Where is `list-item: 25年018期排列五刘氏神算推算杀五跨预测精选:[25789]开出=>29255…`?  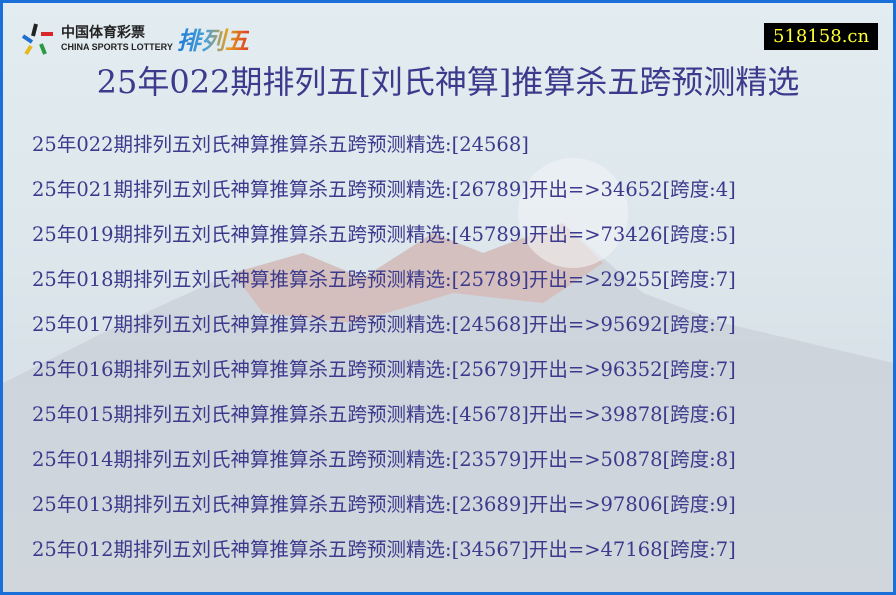 list-item: 25年018期排列五刘氏神算推算杀五跨预测精选:[25789]开出=>29255… is located at coordinates (384, 279).